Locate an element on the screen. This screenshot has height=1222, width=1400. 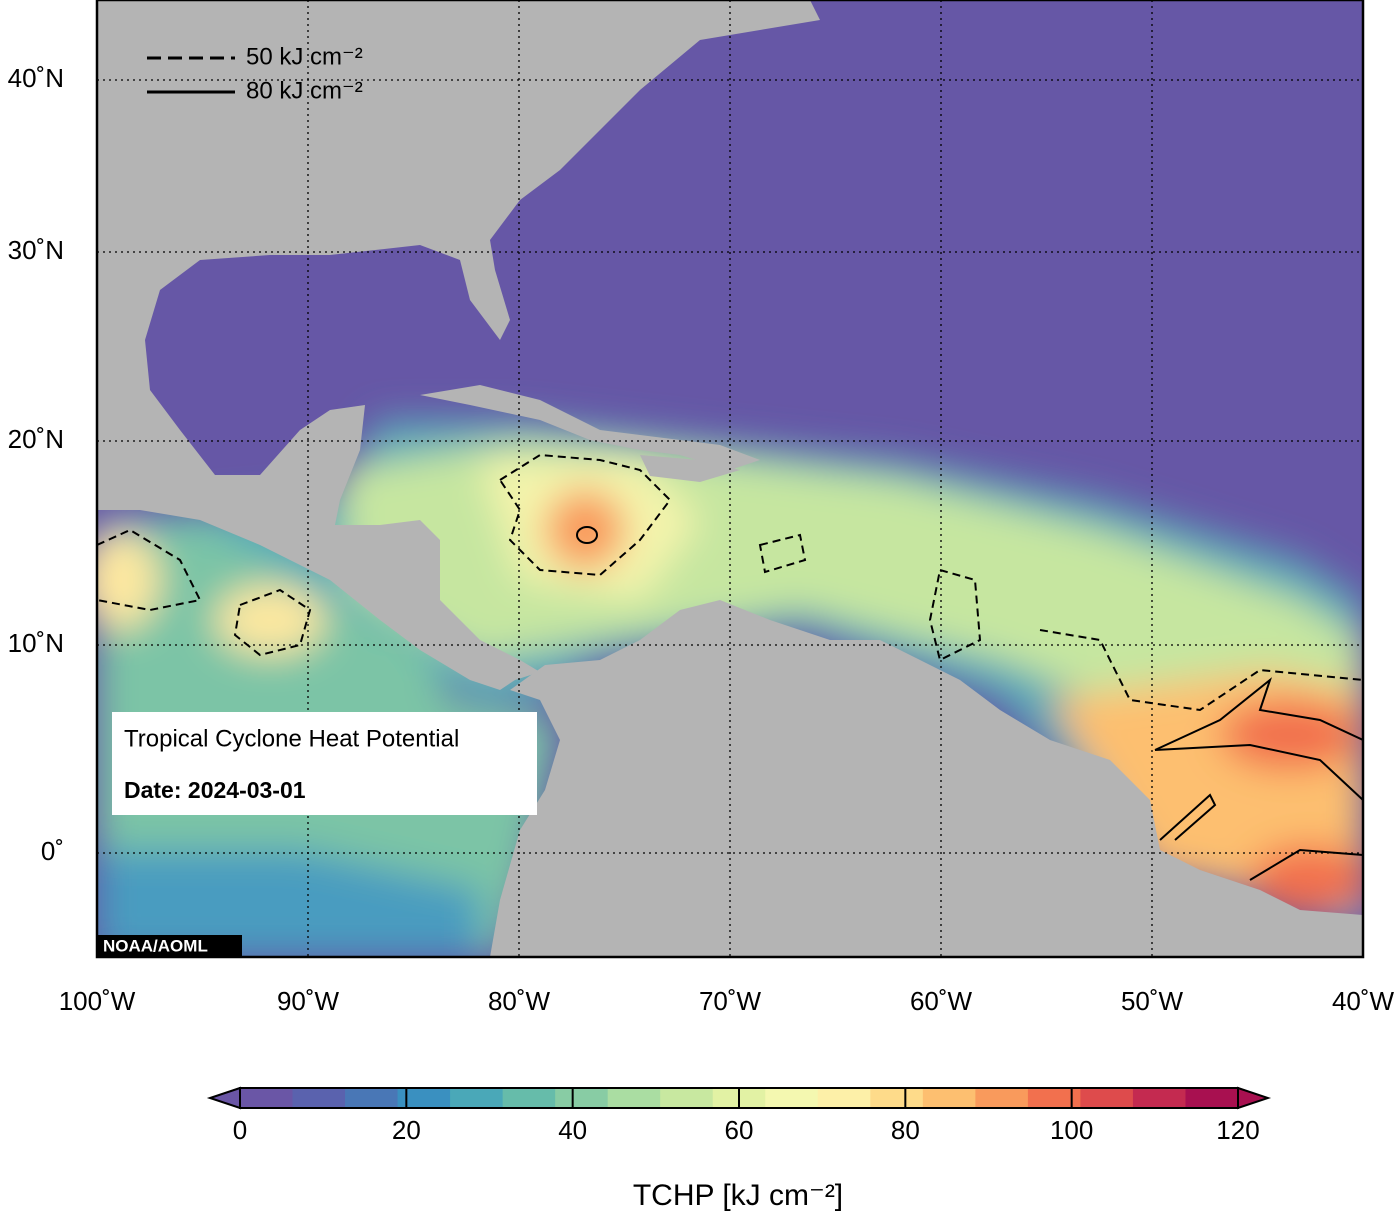
colorbar-tick-label: 0 is located at coordinates (240, 1130).